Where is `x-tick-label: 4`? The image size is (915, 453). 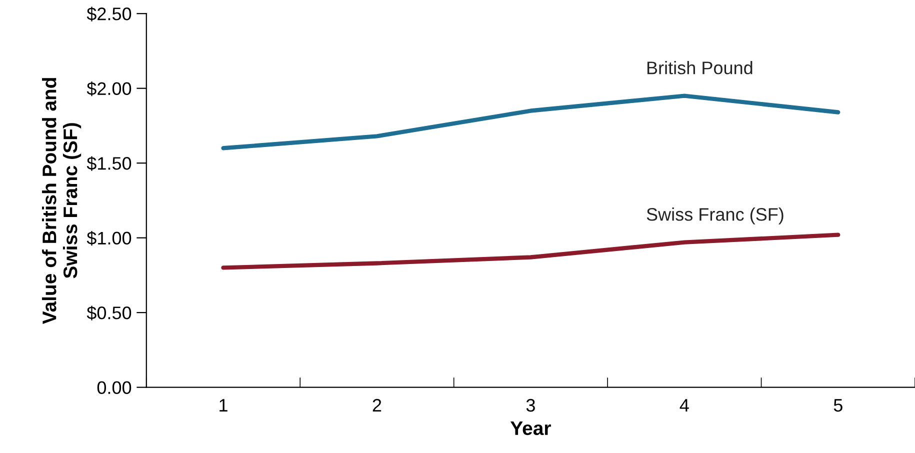 x-tick-label: 4 is located at coordinates (684, 405).